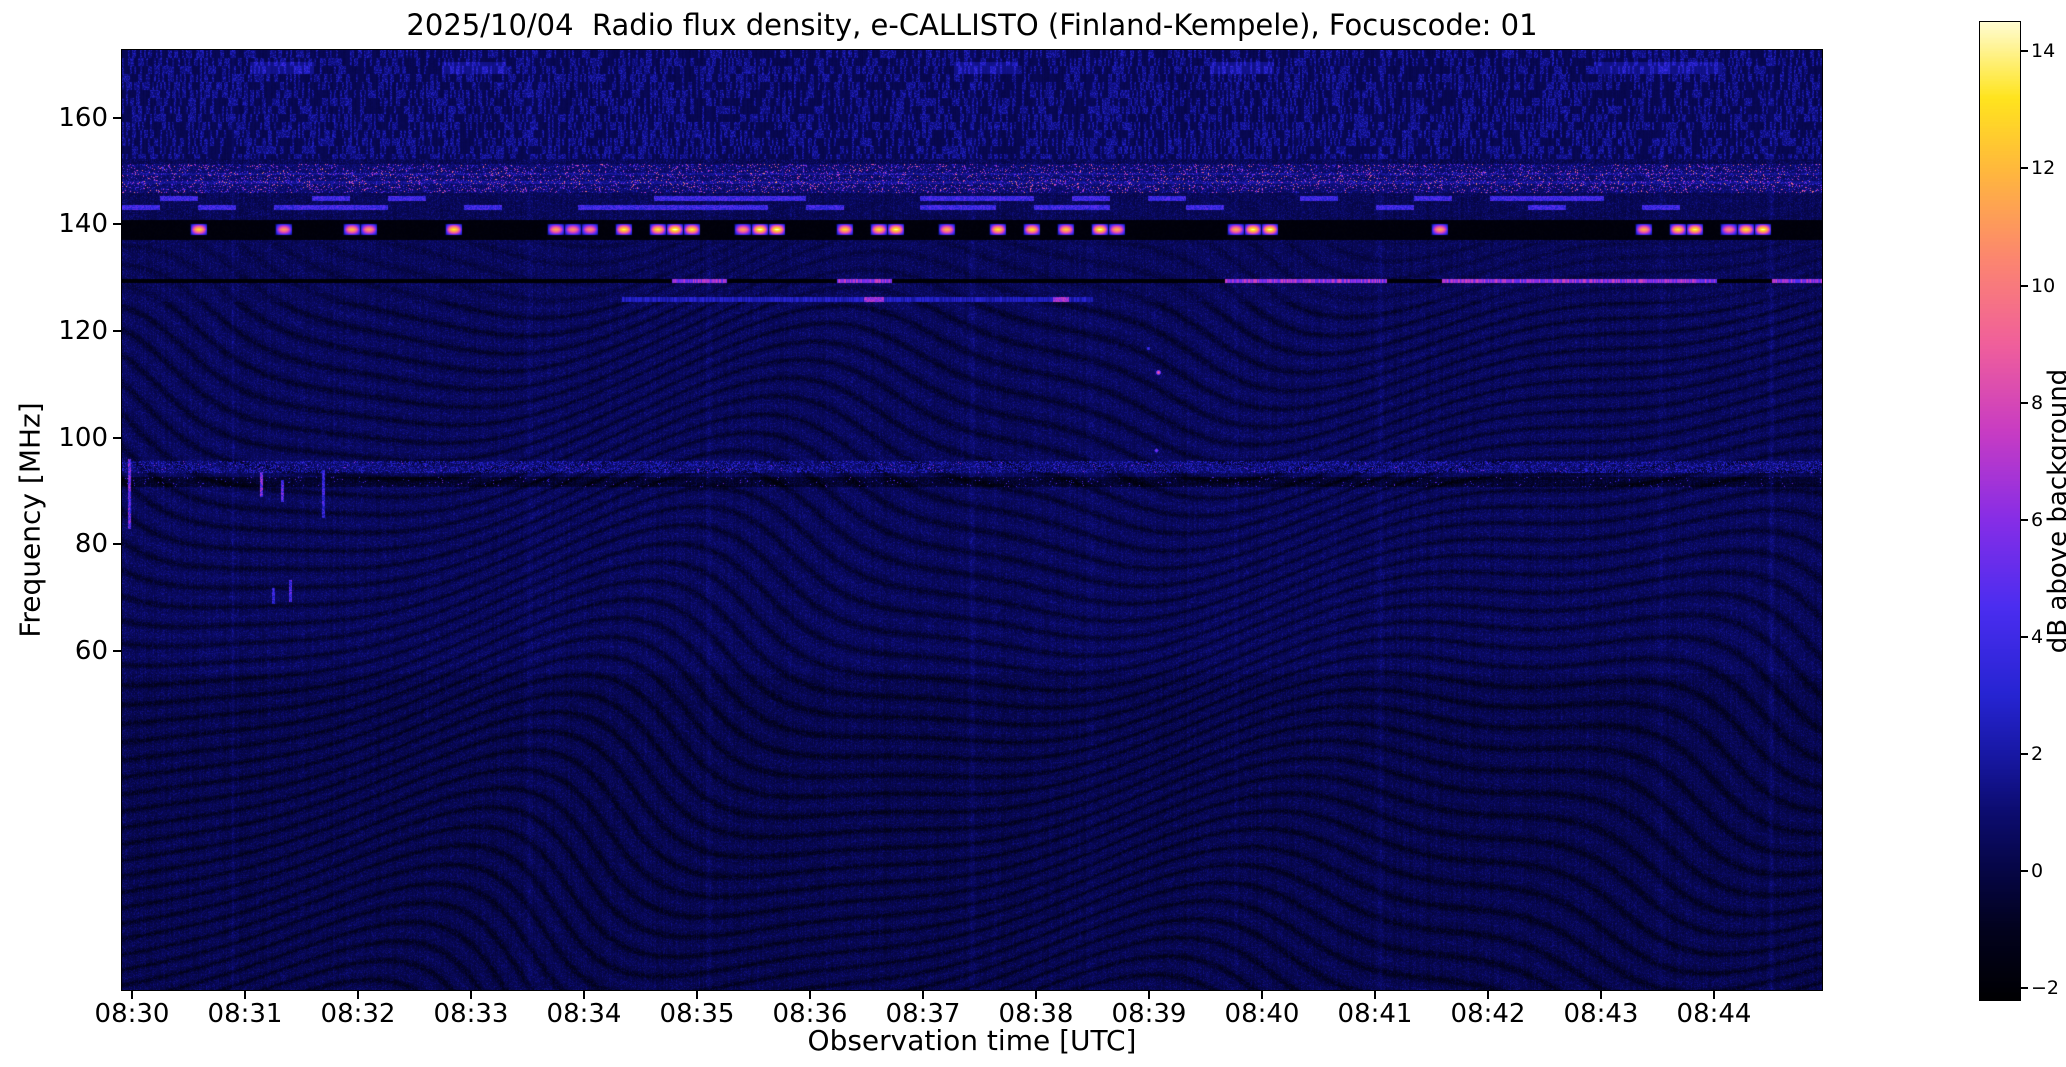  What do you see at coordinates (2043, 51) in the screenshot?
I see `colorbar-tick-label: 14` at bounding box center [2043, 51].